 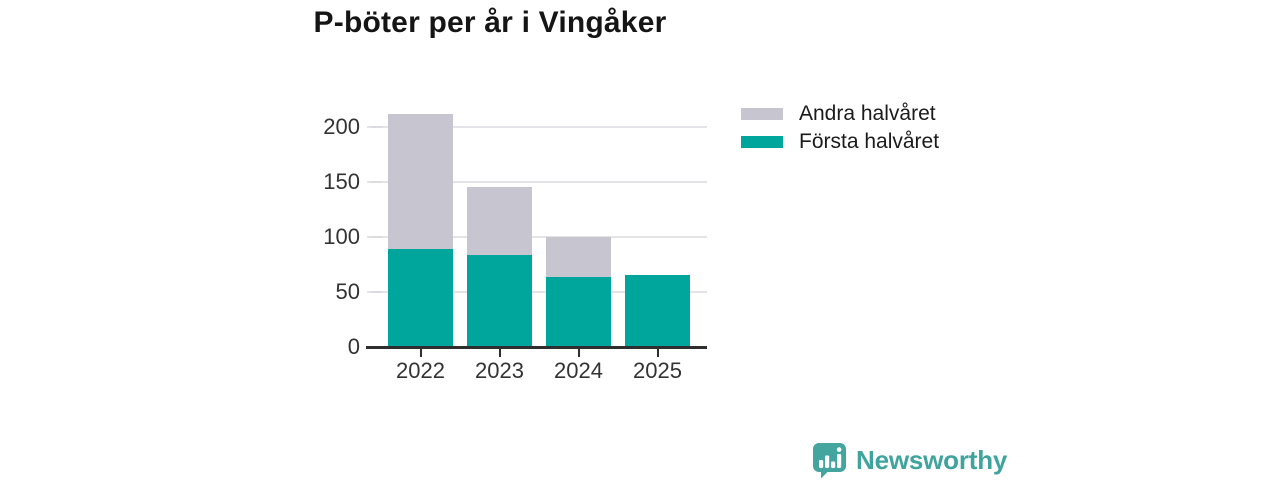 I want to click on bar-2022-forsta-halvaret, so click(x=420, y=298).